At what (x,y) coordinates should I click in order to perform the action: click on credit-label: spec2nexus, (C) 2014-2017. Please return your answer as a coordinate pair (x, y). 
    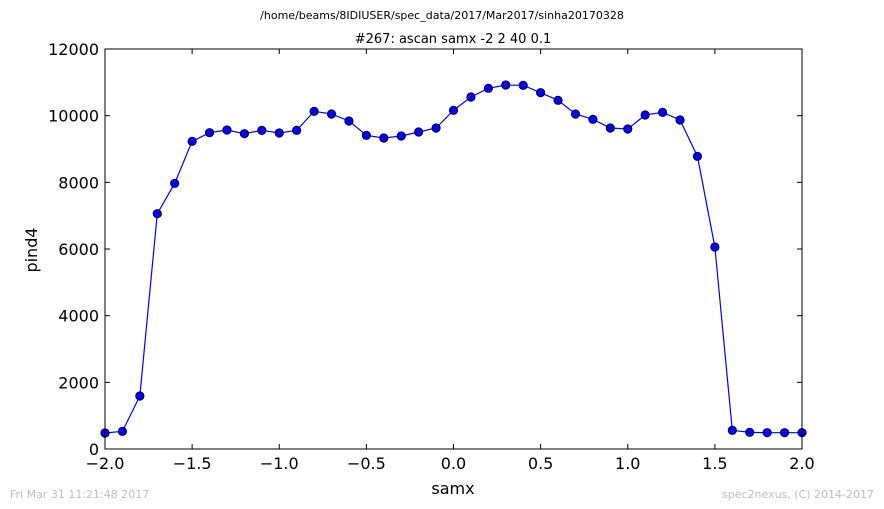
    Looking at the image, I should click on (798, 494).